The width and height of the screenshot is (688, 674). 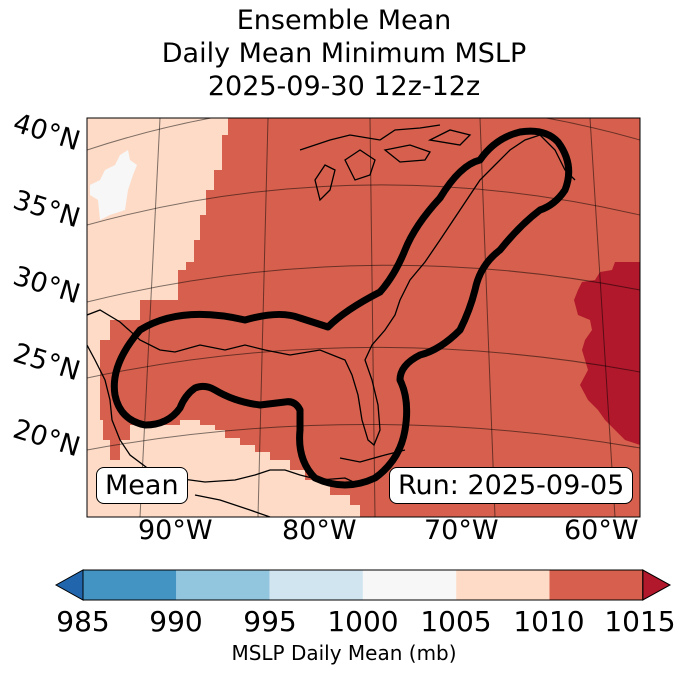 What do you see at coordinates (363, 621) in the screenshot?
I see `colorbar-tick-1000: 1000` at bounding box center [363, 621].